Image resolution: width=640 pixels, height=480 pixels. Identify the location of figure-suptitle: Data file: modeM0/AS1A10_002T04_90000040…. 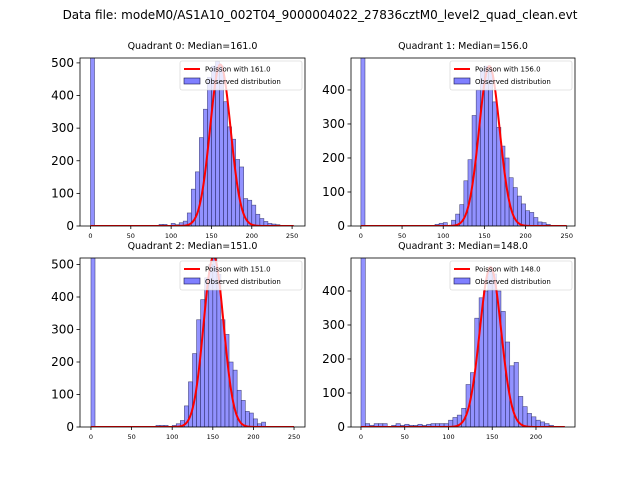
(320, 15).